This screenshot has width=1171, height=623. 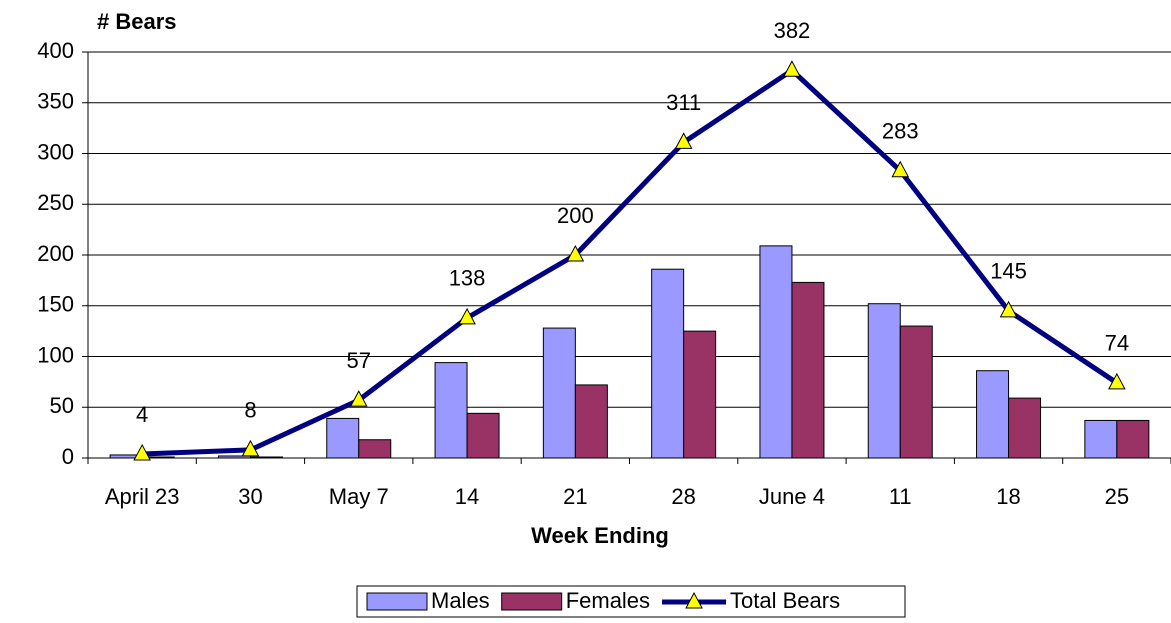 I want to click on y-tick-label: 100, so click(x=55, y=354).